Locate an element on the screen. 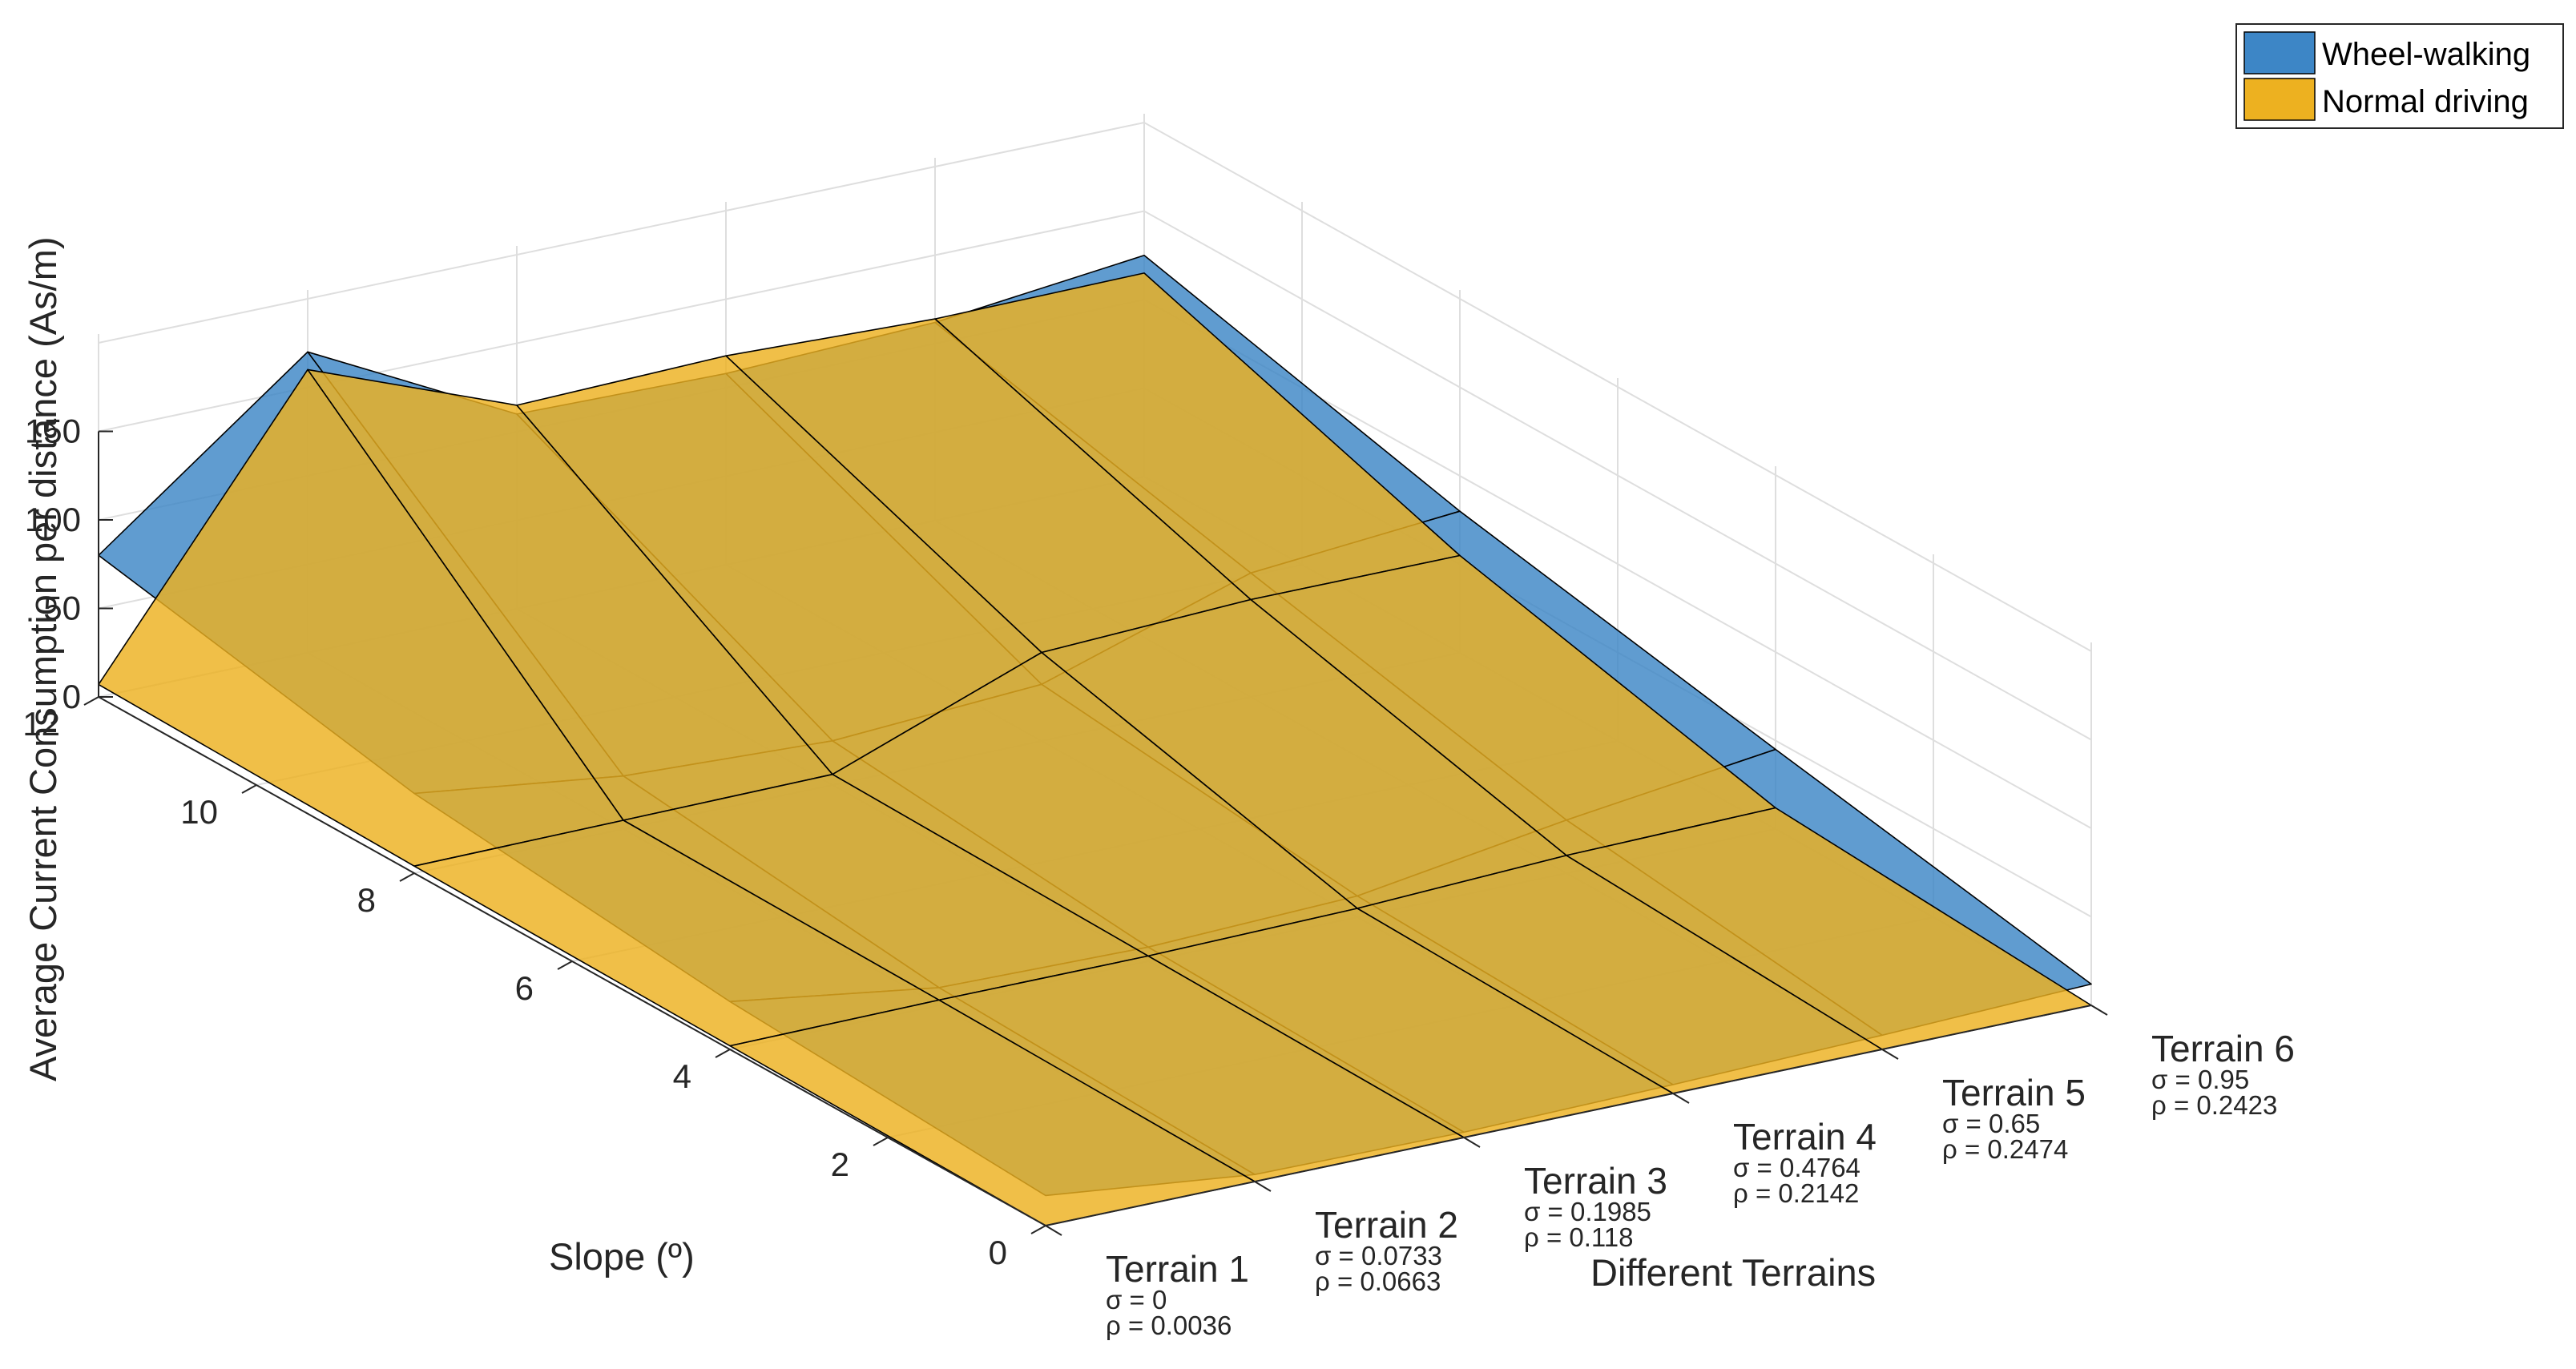 The height and width of the screenshot is (1369, 2576). terrain-rho-label: ρ = 0.2142 is located at coordinates (1796, 1193).